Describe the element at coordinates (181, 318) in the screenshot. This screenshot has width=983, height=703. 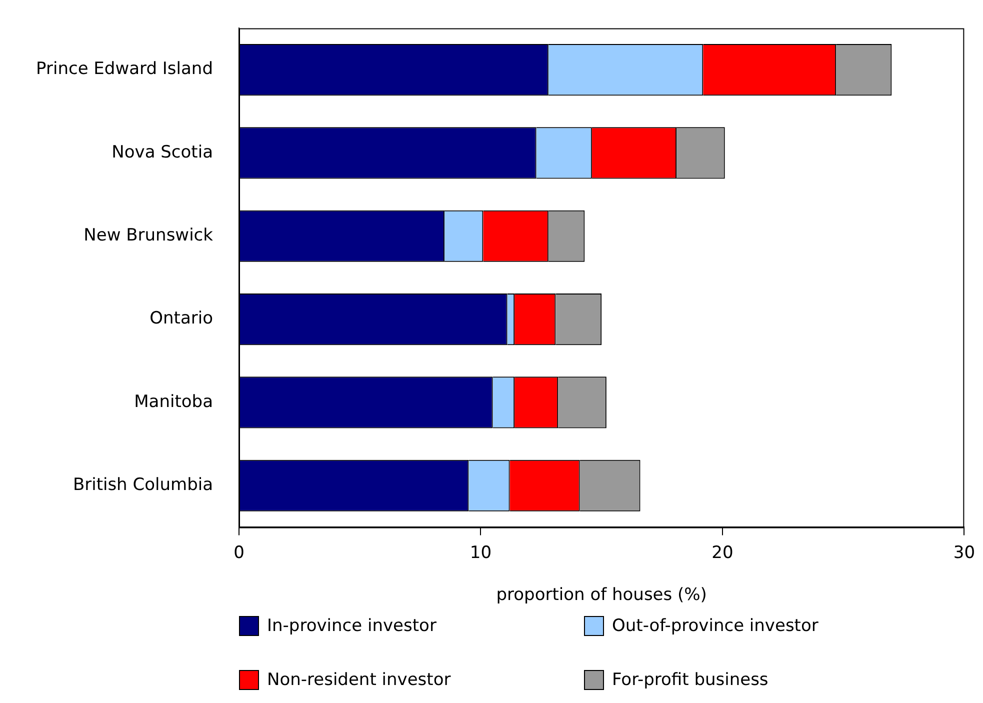
I see `y-tick-label: Ontario` at that location.